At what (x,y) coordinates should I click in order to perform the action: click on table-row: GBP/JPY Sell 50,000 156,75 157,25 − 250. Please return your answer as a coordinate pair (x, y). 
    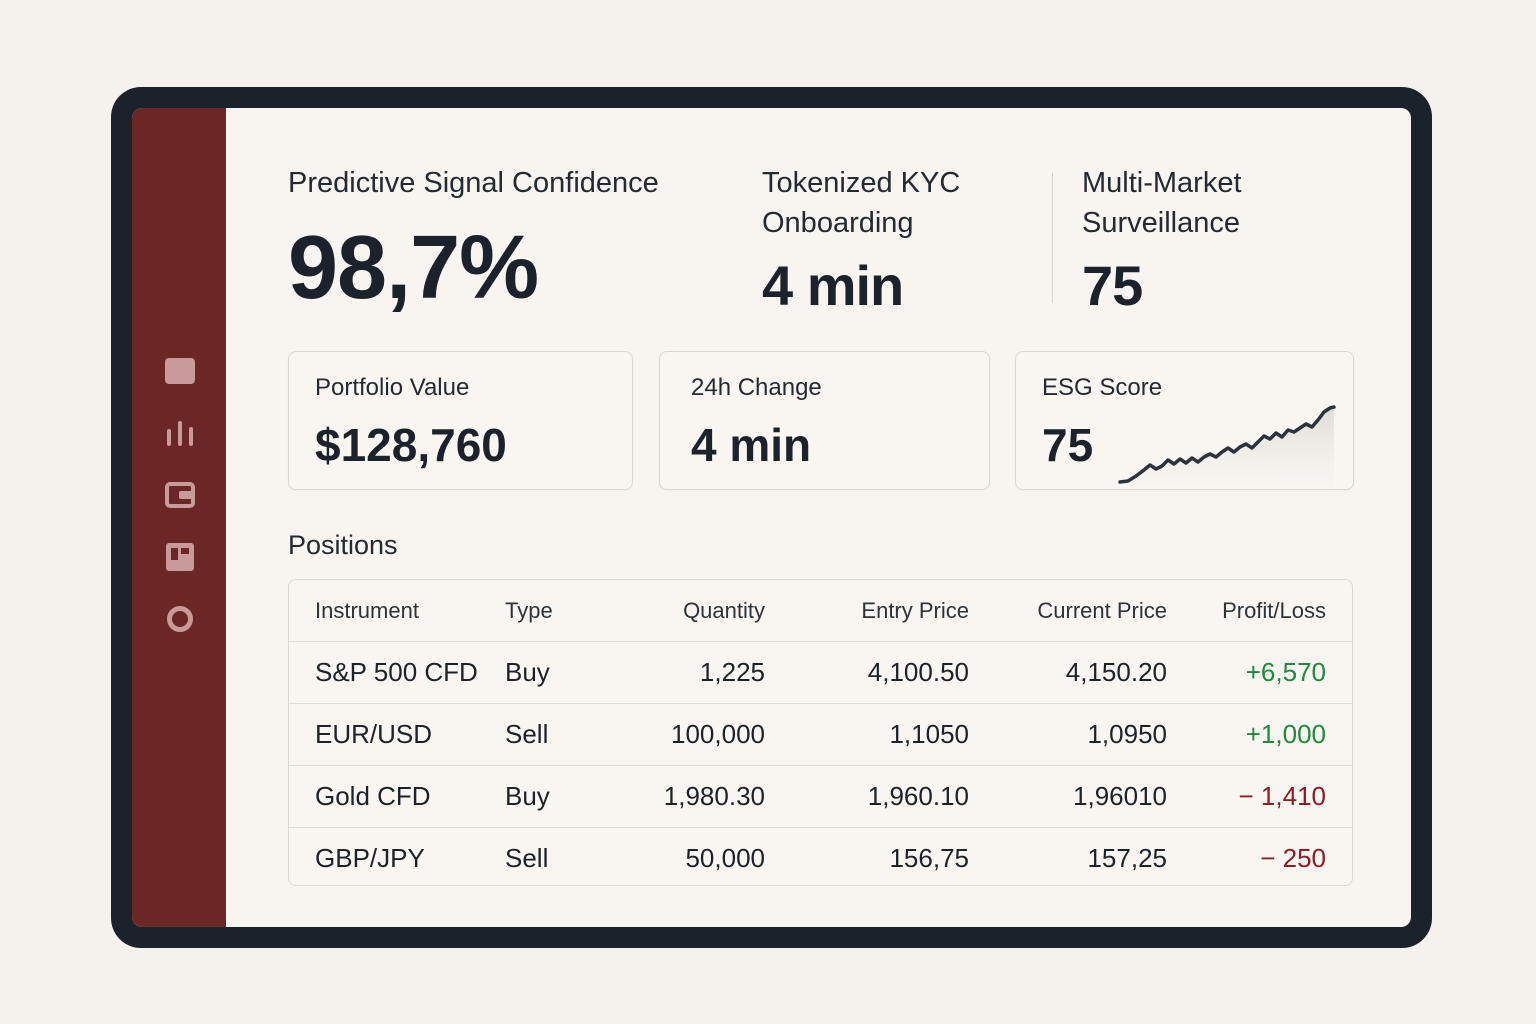
    Looking at the image, I should click on (820, 857).